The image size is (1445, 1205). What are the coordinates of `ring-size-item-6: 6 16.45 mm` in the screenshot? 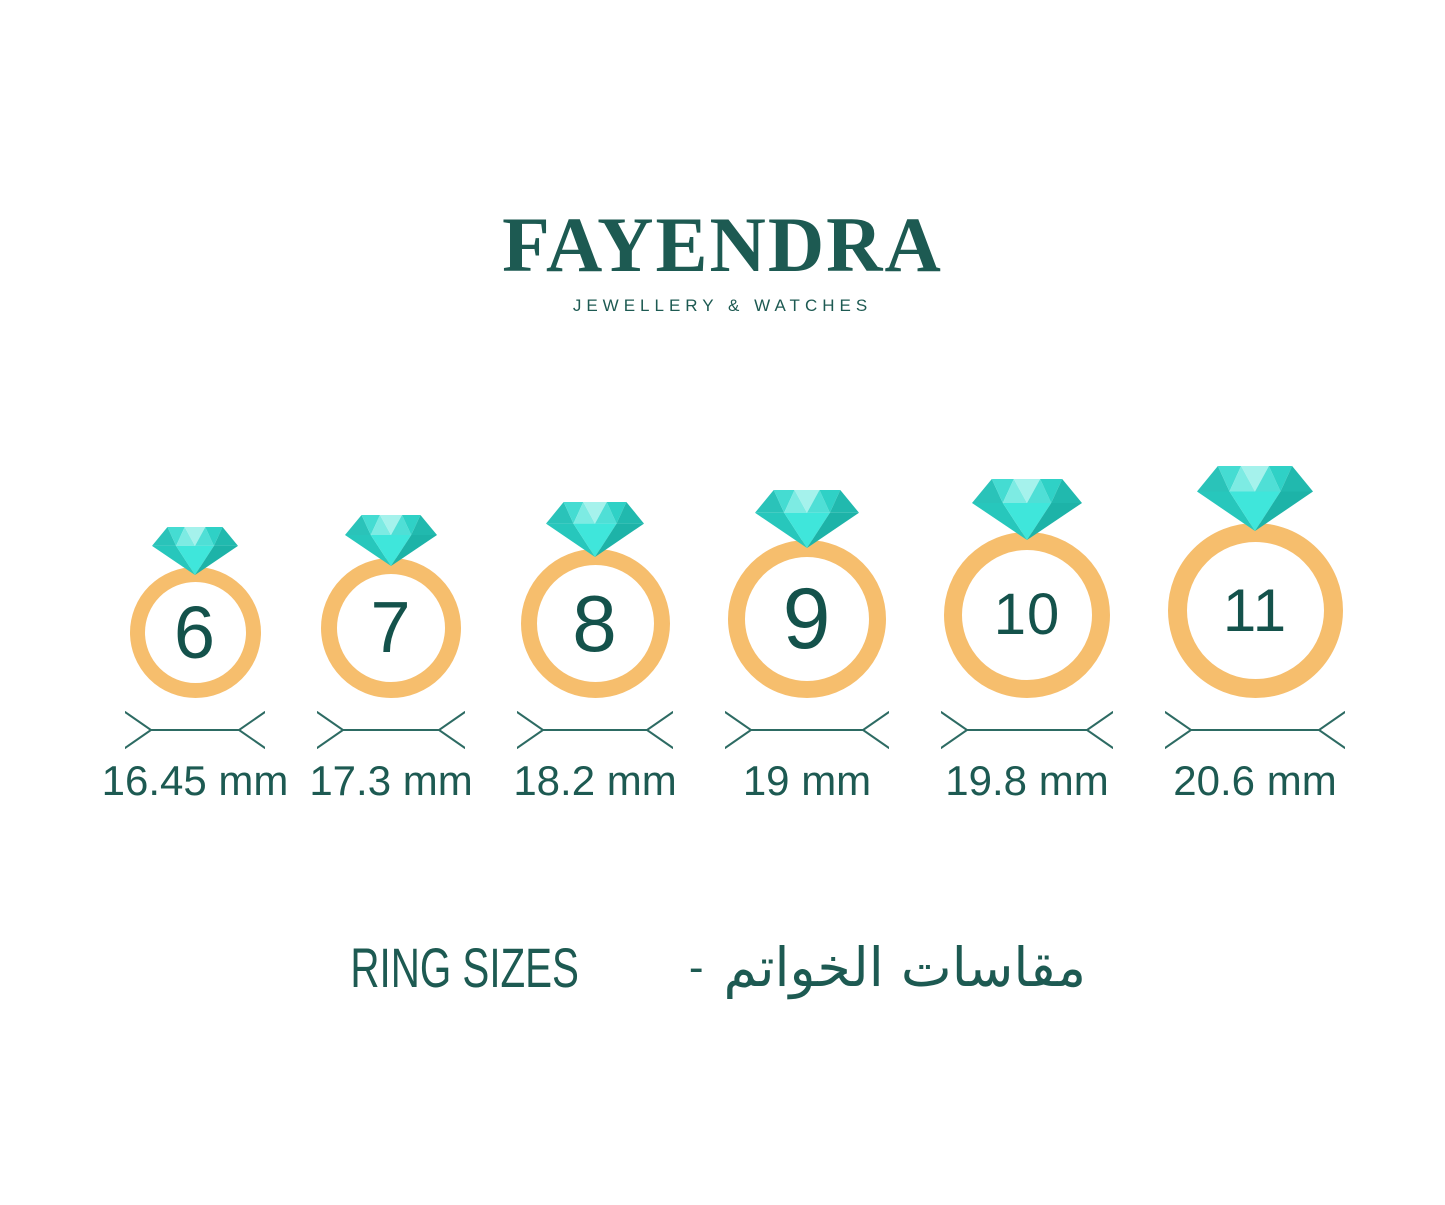 It's located at (195, 664).